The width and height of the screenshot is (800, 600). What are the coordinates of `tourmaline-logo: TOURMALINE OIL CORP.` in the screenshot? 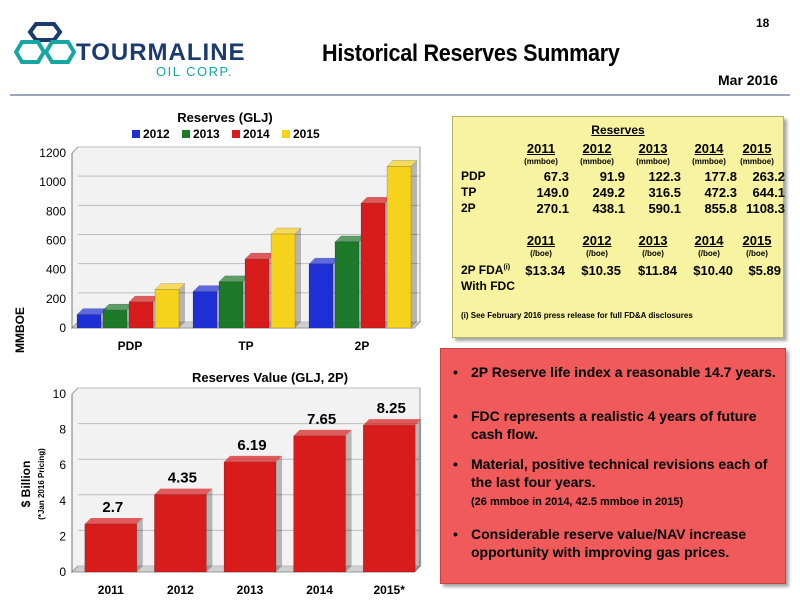 It's located at (130, 50).